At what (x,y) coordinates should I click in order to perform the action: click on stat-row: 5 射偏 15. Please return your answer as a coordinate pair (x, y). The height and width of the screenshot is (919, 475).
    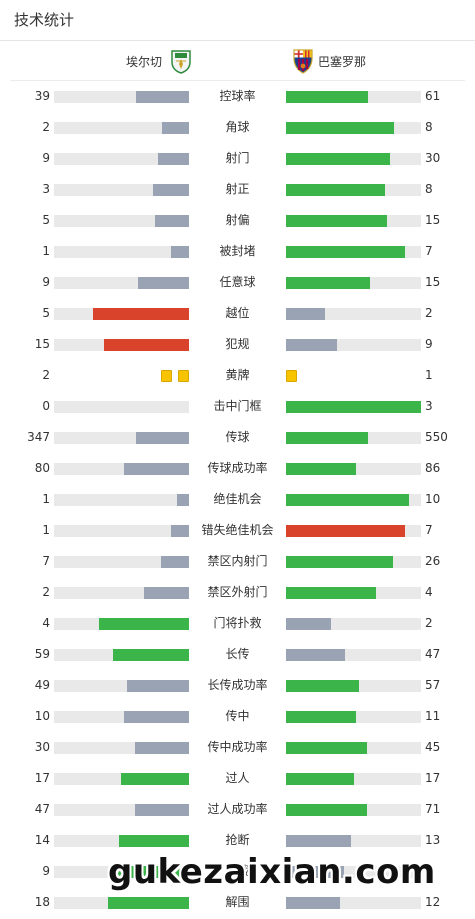
    Looking at the image, I should click on (237, 220).